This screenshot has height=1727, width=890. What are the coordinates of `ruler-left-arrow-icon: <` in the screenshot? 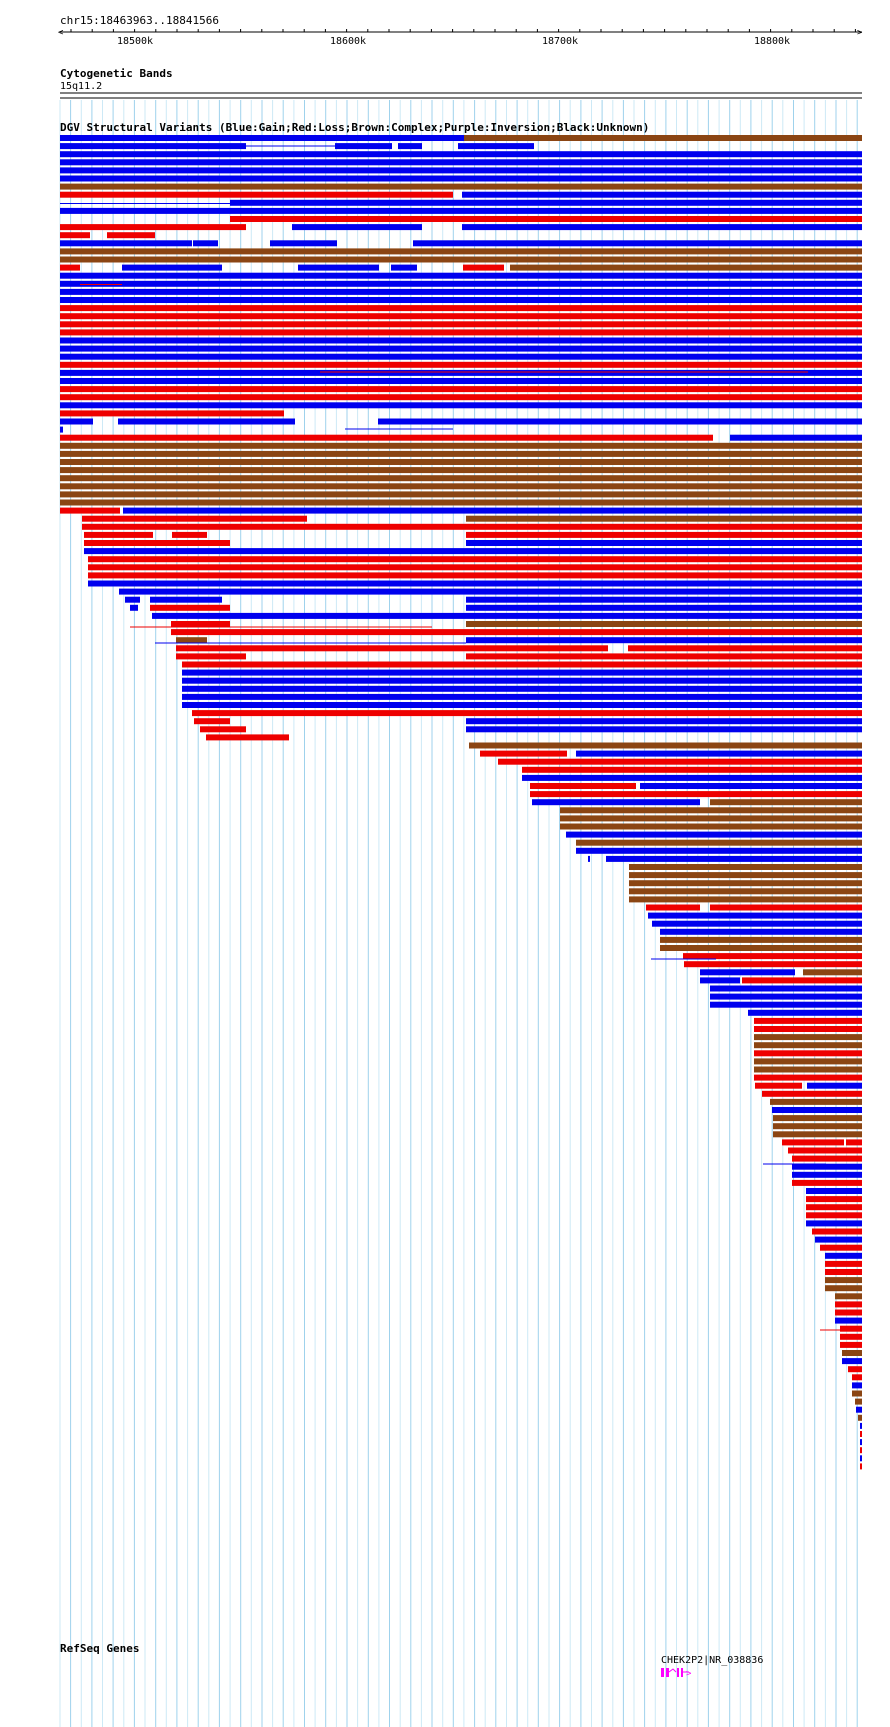 It's located at (61, 33).